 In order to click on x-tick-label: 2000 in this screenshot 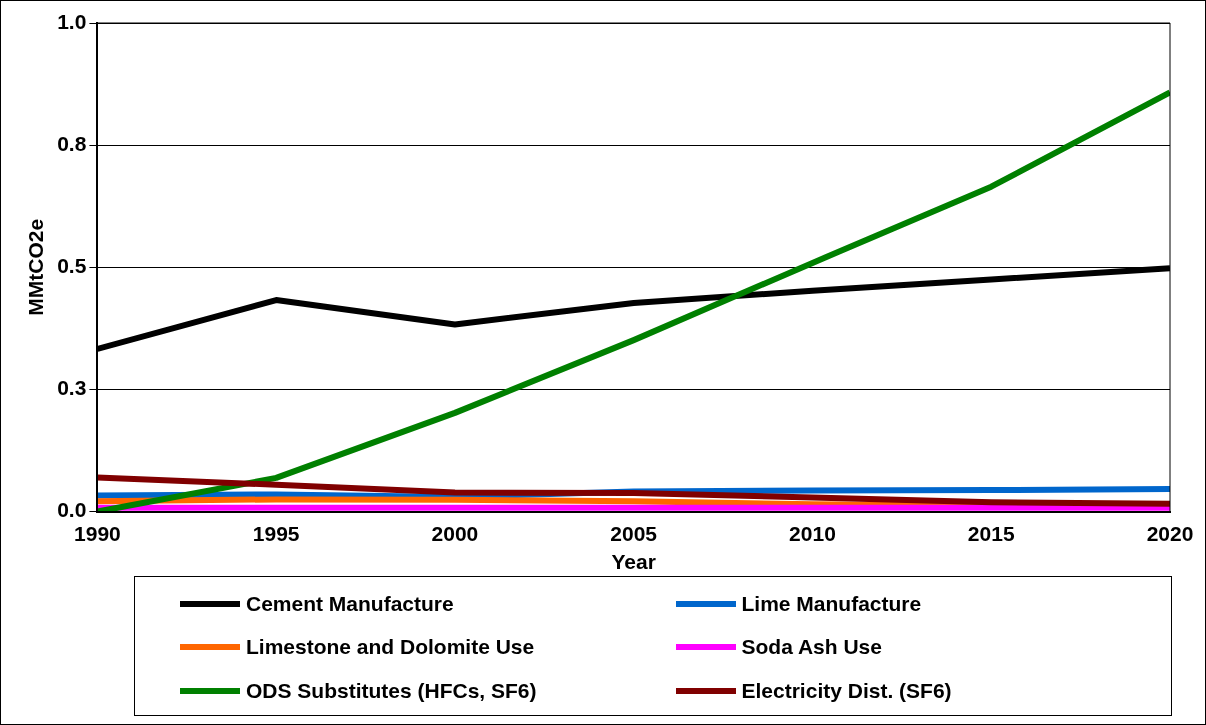, I will do `click(455, 533)`.